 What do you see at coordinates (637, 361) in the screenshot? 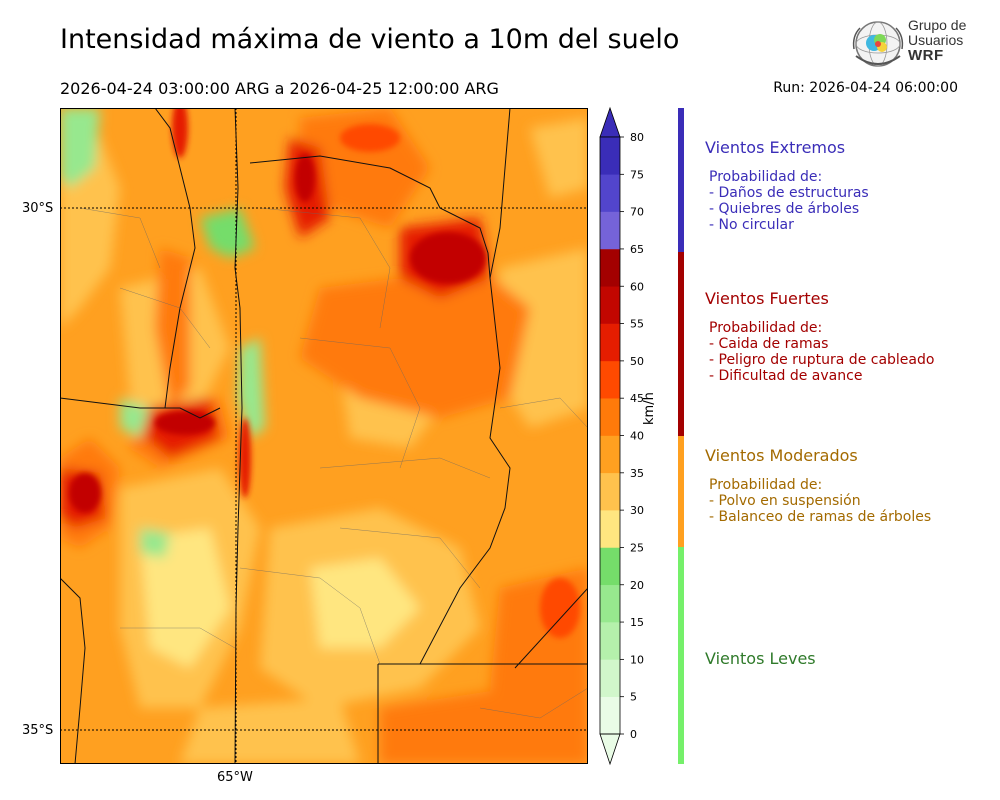
I see `colorbar-tick-label: 50` at bounding box center [637, 361].